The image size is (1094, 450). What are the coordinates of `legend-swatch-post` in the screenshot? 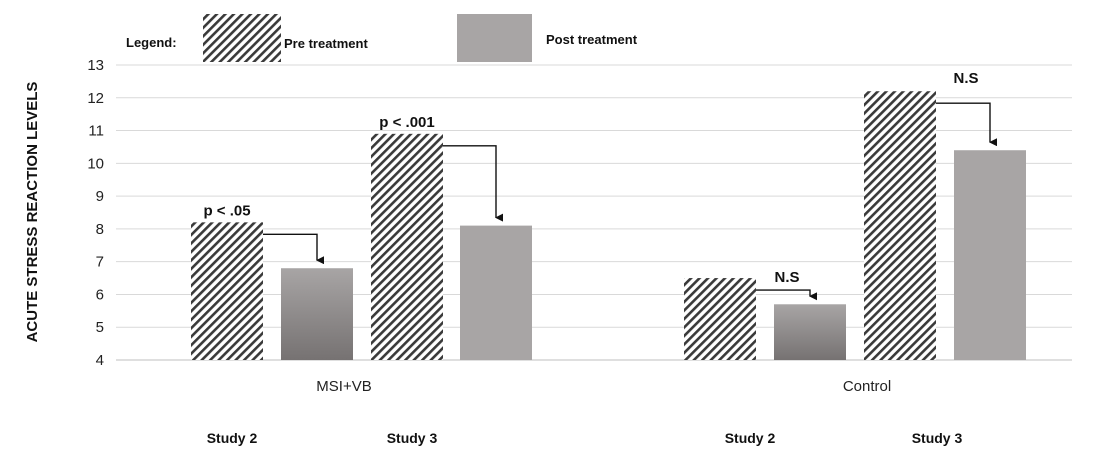 It's located at (494, 38).